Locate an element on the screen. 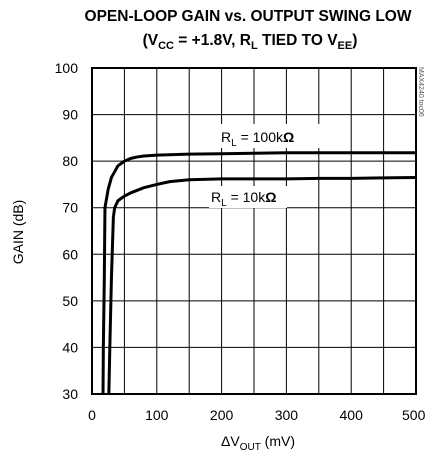 The image size is (427, 456). series-label-10k-bg is located at coordinates (248, 197).